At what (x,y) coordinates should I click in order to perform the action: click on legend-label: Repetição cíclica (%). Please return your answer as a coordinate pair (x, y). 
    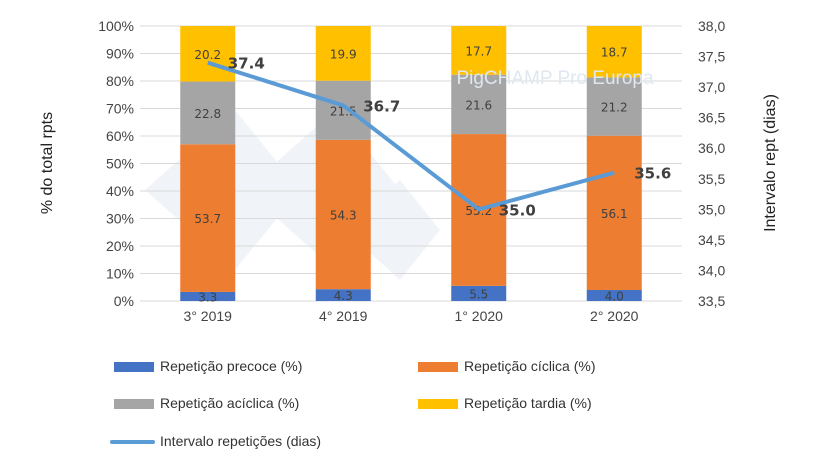
    Looking at the image, I should click on (530, 366).